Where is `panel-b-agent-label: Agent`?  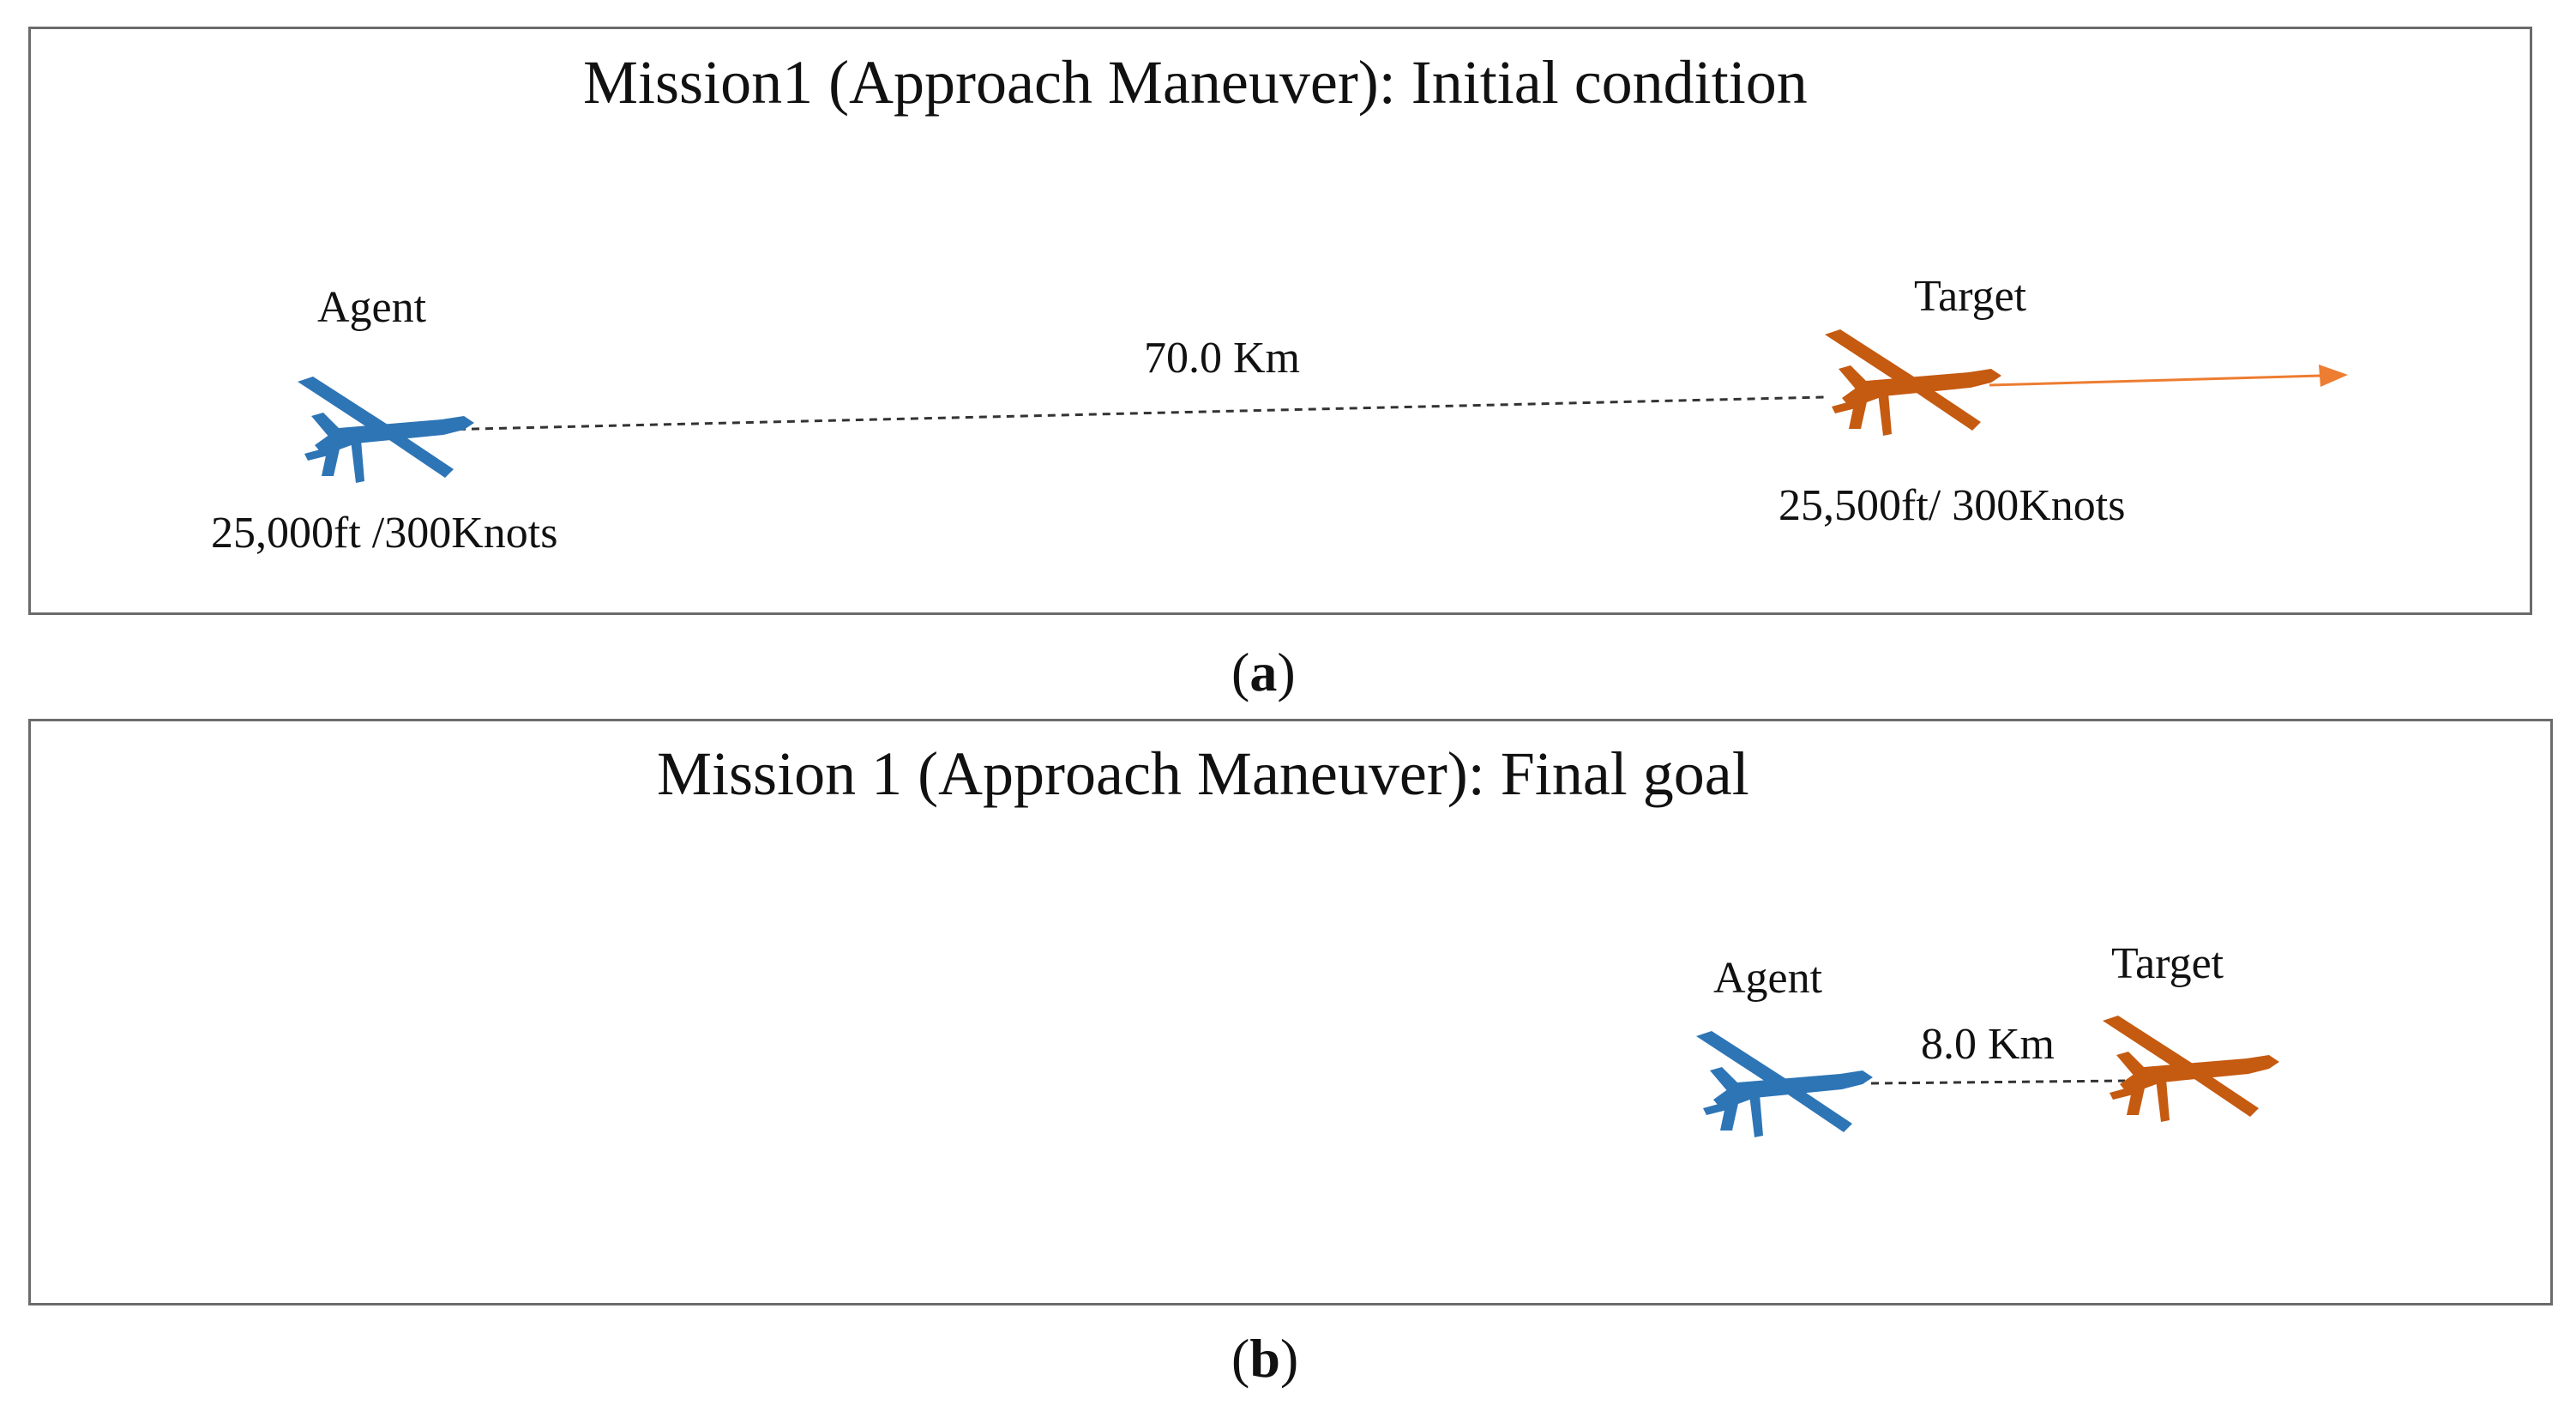 panel-b-agent-label: Agent is located at coordinates (1768, 979).